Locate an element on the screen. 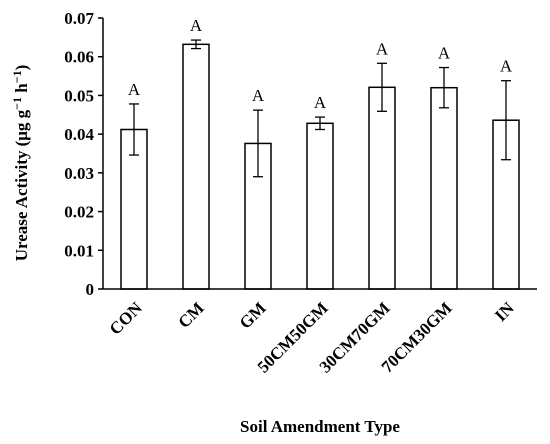  y-axis-title: Urease Activity (μg g−1 h−1) is located at coordinates (20, 163).